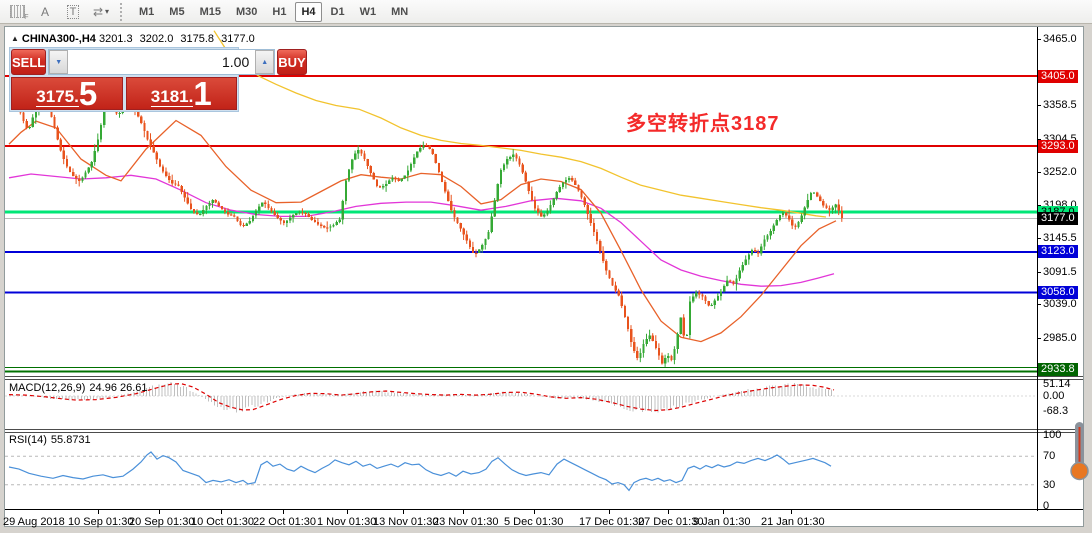 The image size is (1092, 533). What do you see at coordinates (1058, 218) in the screenshot?
I see `price-level-tag: 3177.0` at bounding box center [1058, 218].